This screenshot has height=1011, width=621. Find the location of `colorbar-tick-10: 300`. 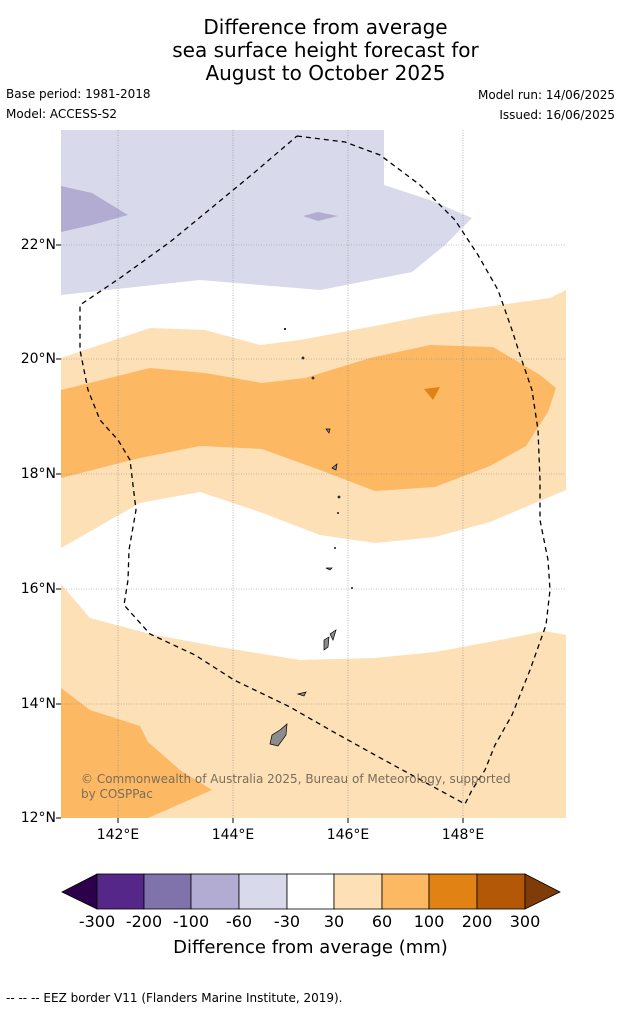

colorbar-tick-10: 300 is located at coordinates (525, 921).